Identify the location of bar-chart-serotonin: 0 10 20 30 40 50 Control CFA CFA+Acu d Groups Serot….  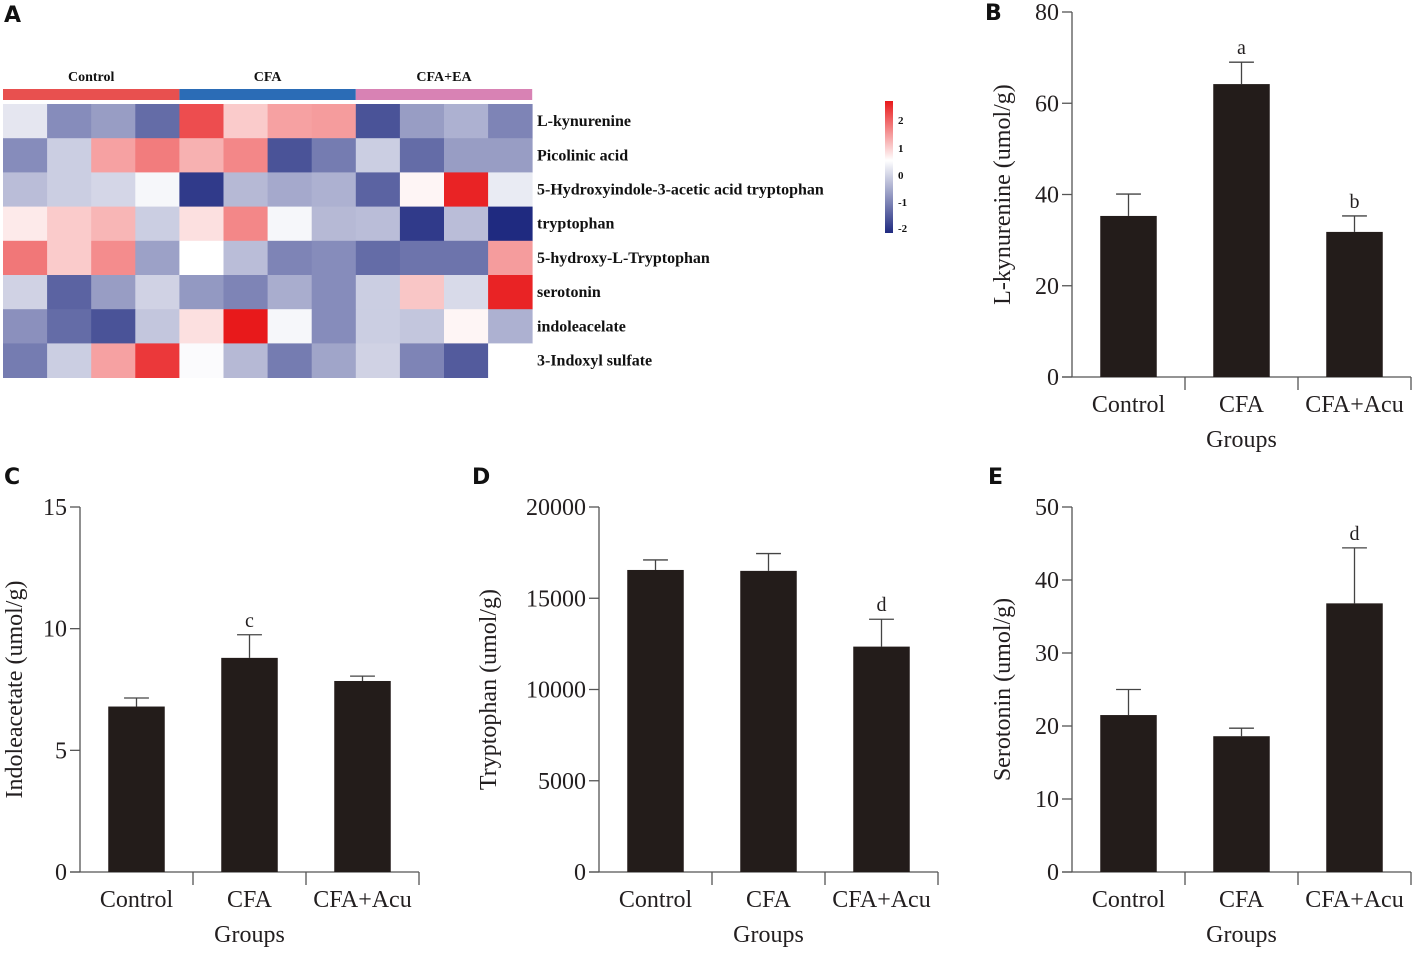
(1201, 721).